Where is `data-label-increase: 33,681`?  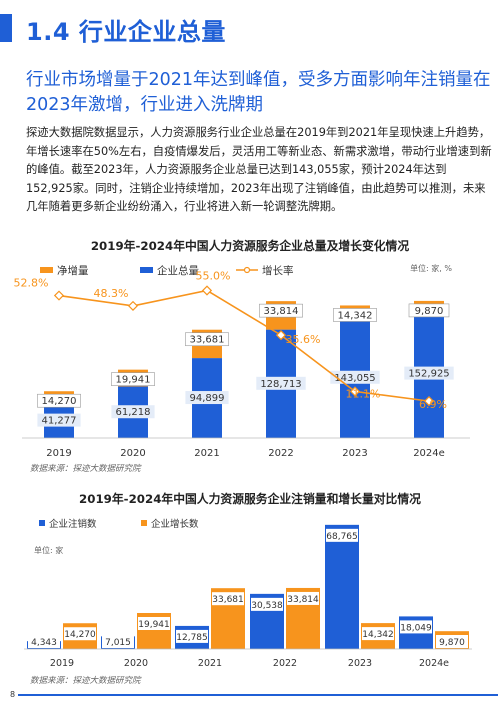
data-label-increase: 33,681 is located at coordinates (207, 340).